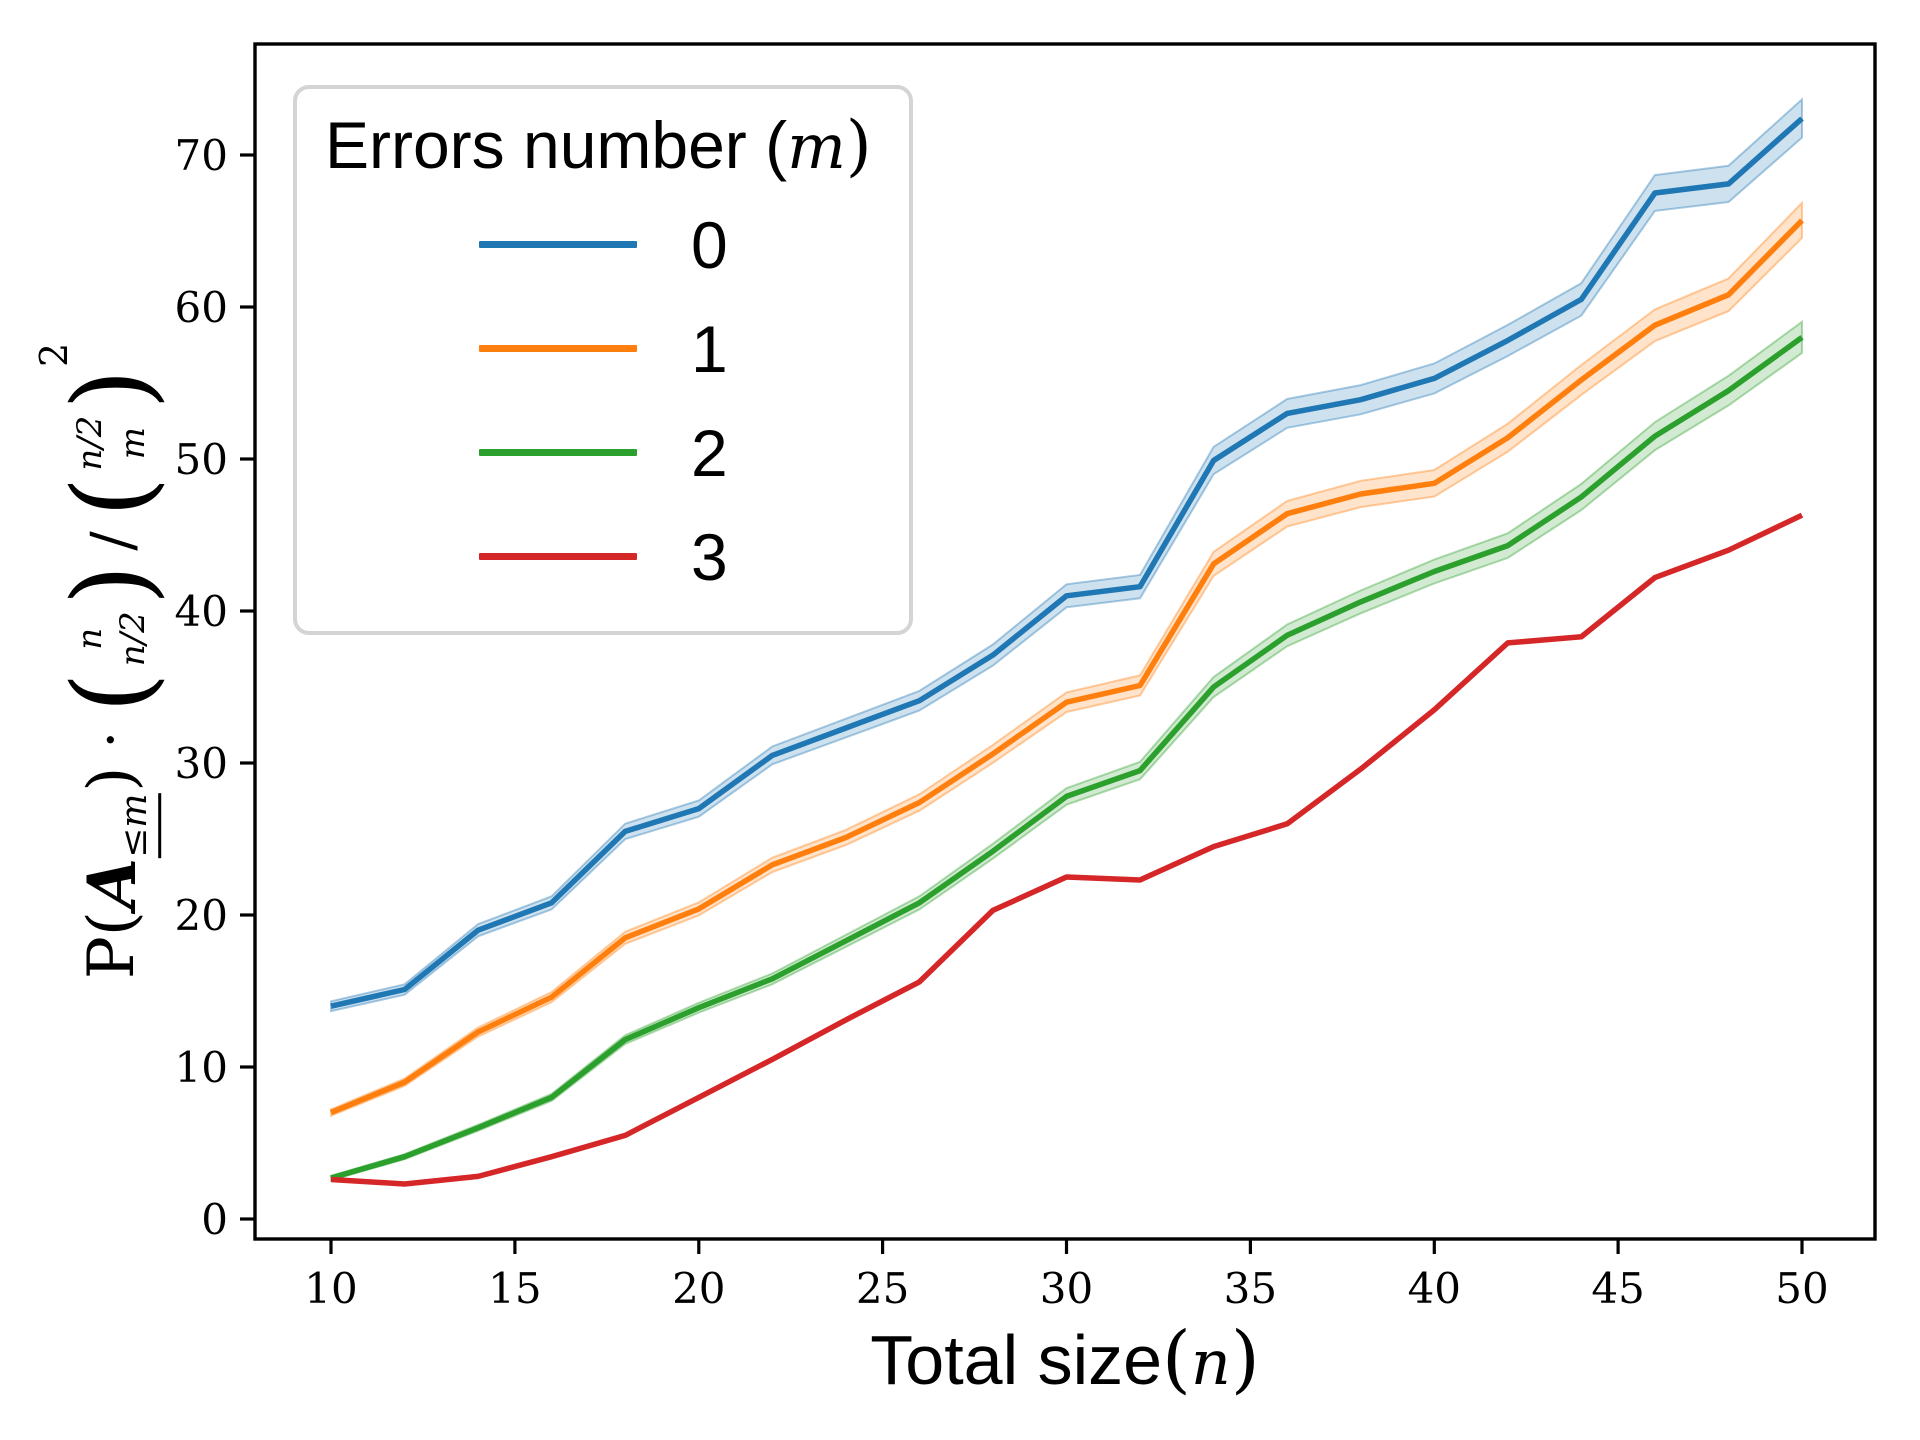  What do you see at coordinates (1245, 1359) in the screenshot?
I see `x-axis-label-close-paren: )` at bounding box center [1245, 1359].